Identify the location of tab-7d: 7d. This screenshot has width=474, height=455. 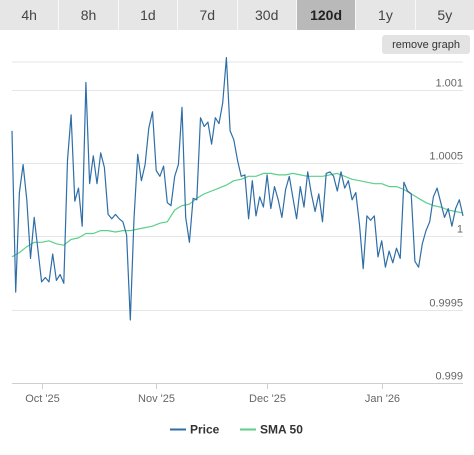
(208, 15).